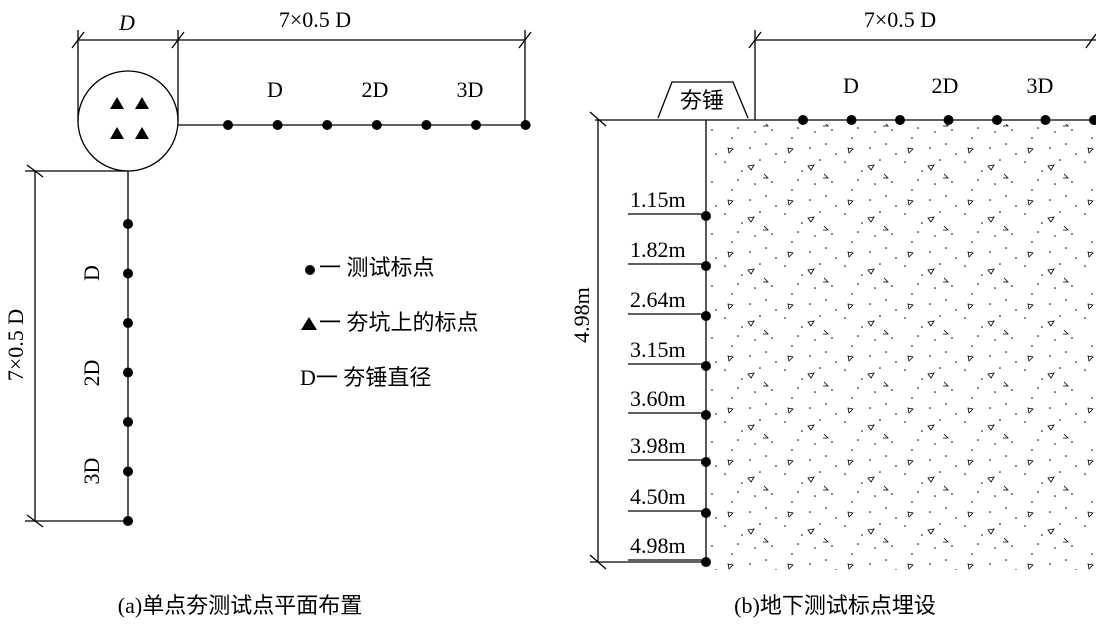  I want to click on caption: (a)单点夯测试点平面布置, so click(240, 605).